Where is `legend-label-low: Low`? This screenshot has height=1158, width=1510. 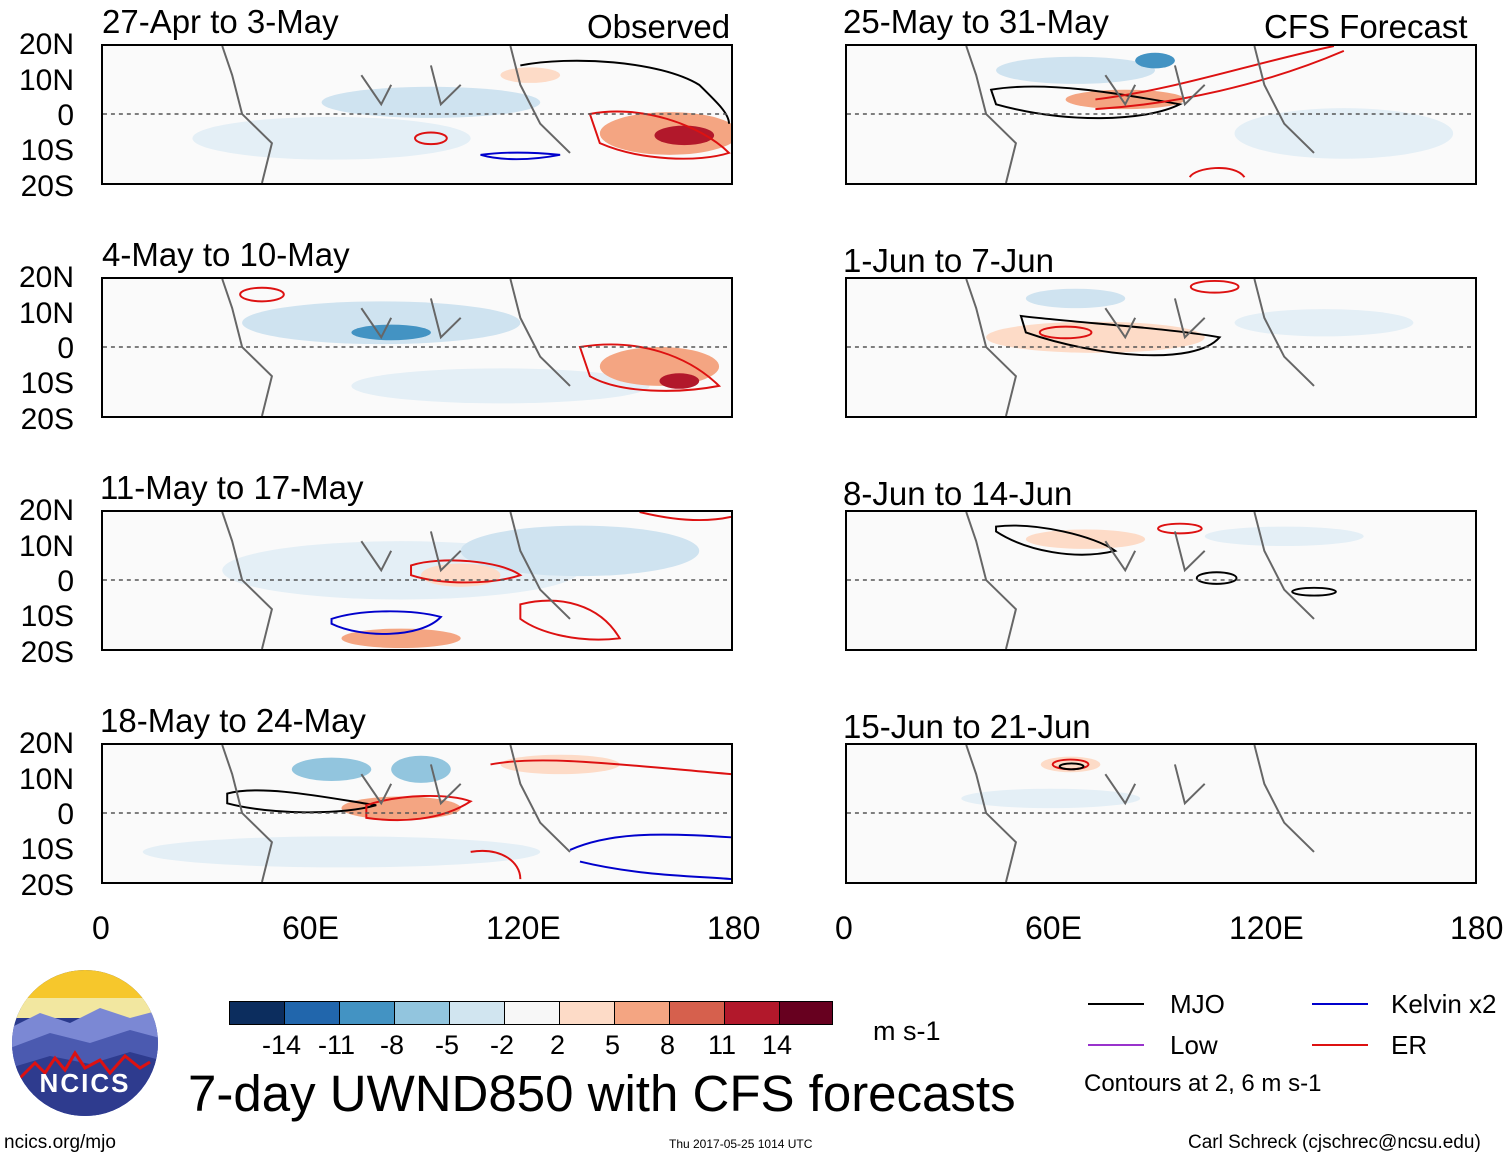
legend-label-low: Low is located at coordinates (1194, 1045).